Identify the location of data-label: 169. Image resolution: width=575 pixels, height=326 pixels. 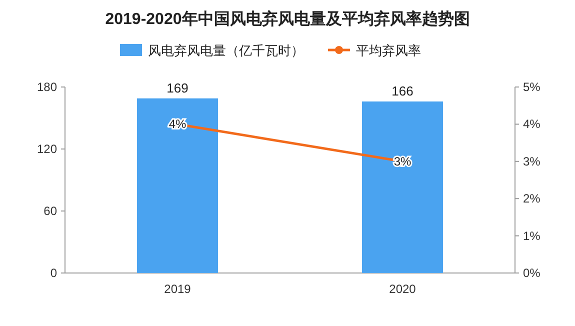
(177, 88).